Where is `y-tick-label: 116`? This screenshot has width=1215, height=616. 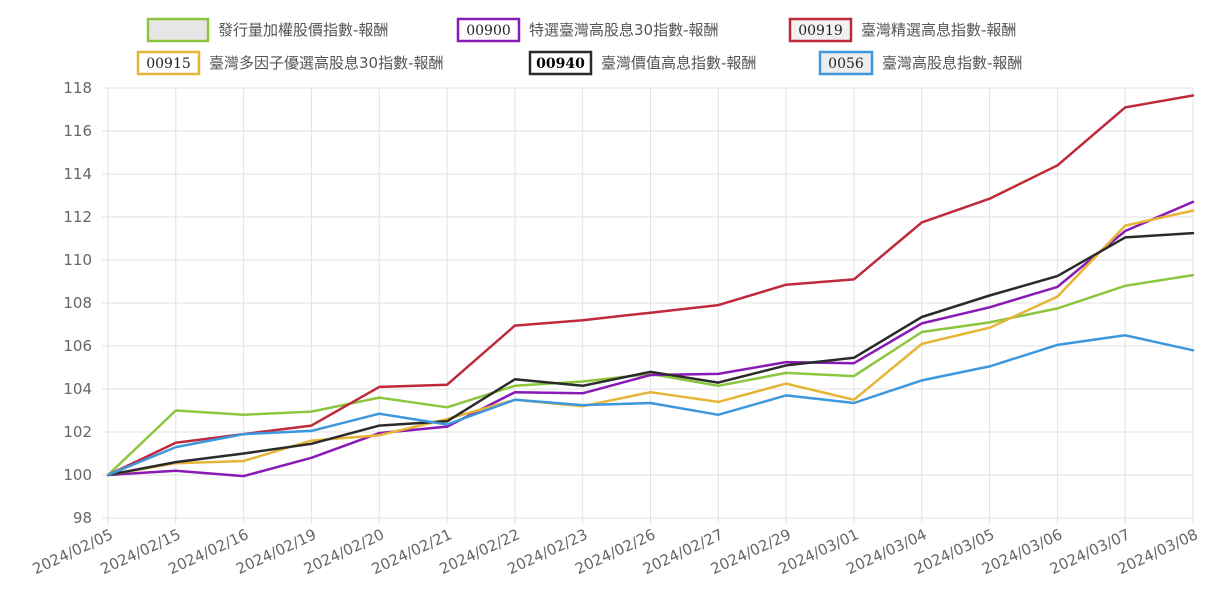
y-tick-label: 116 is located at coordinates (77, 131).